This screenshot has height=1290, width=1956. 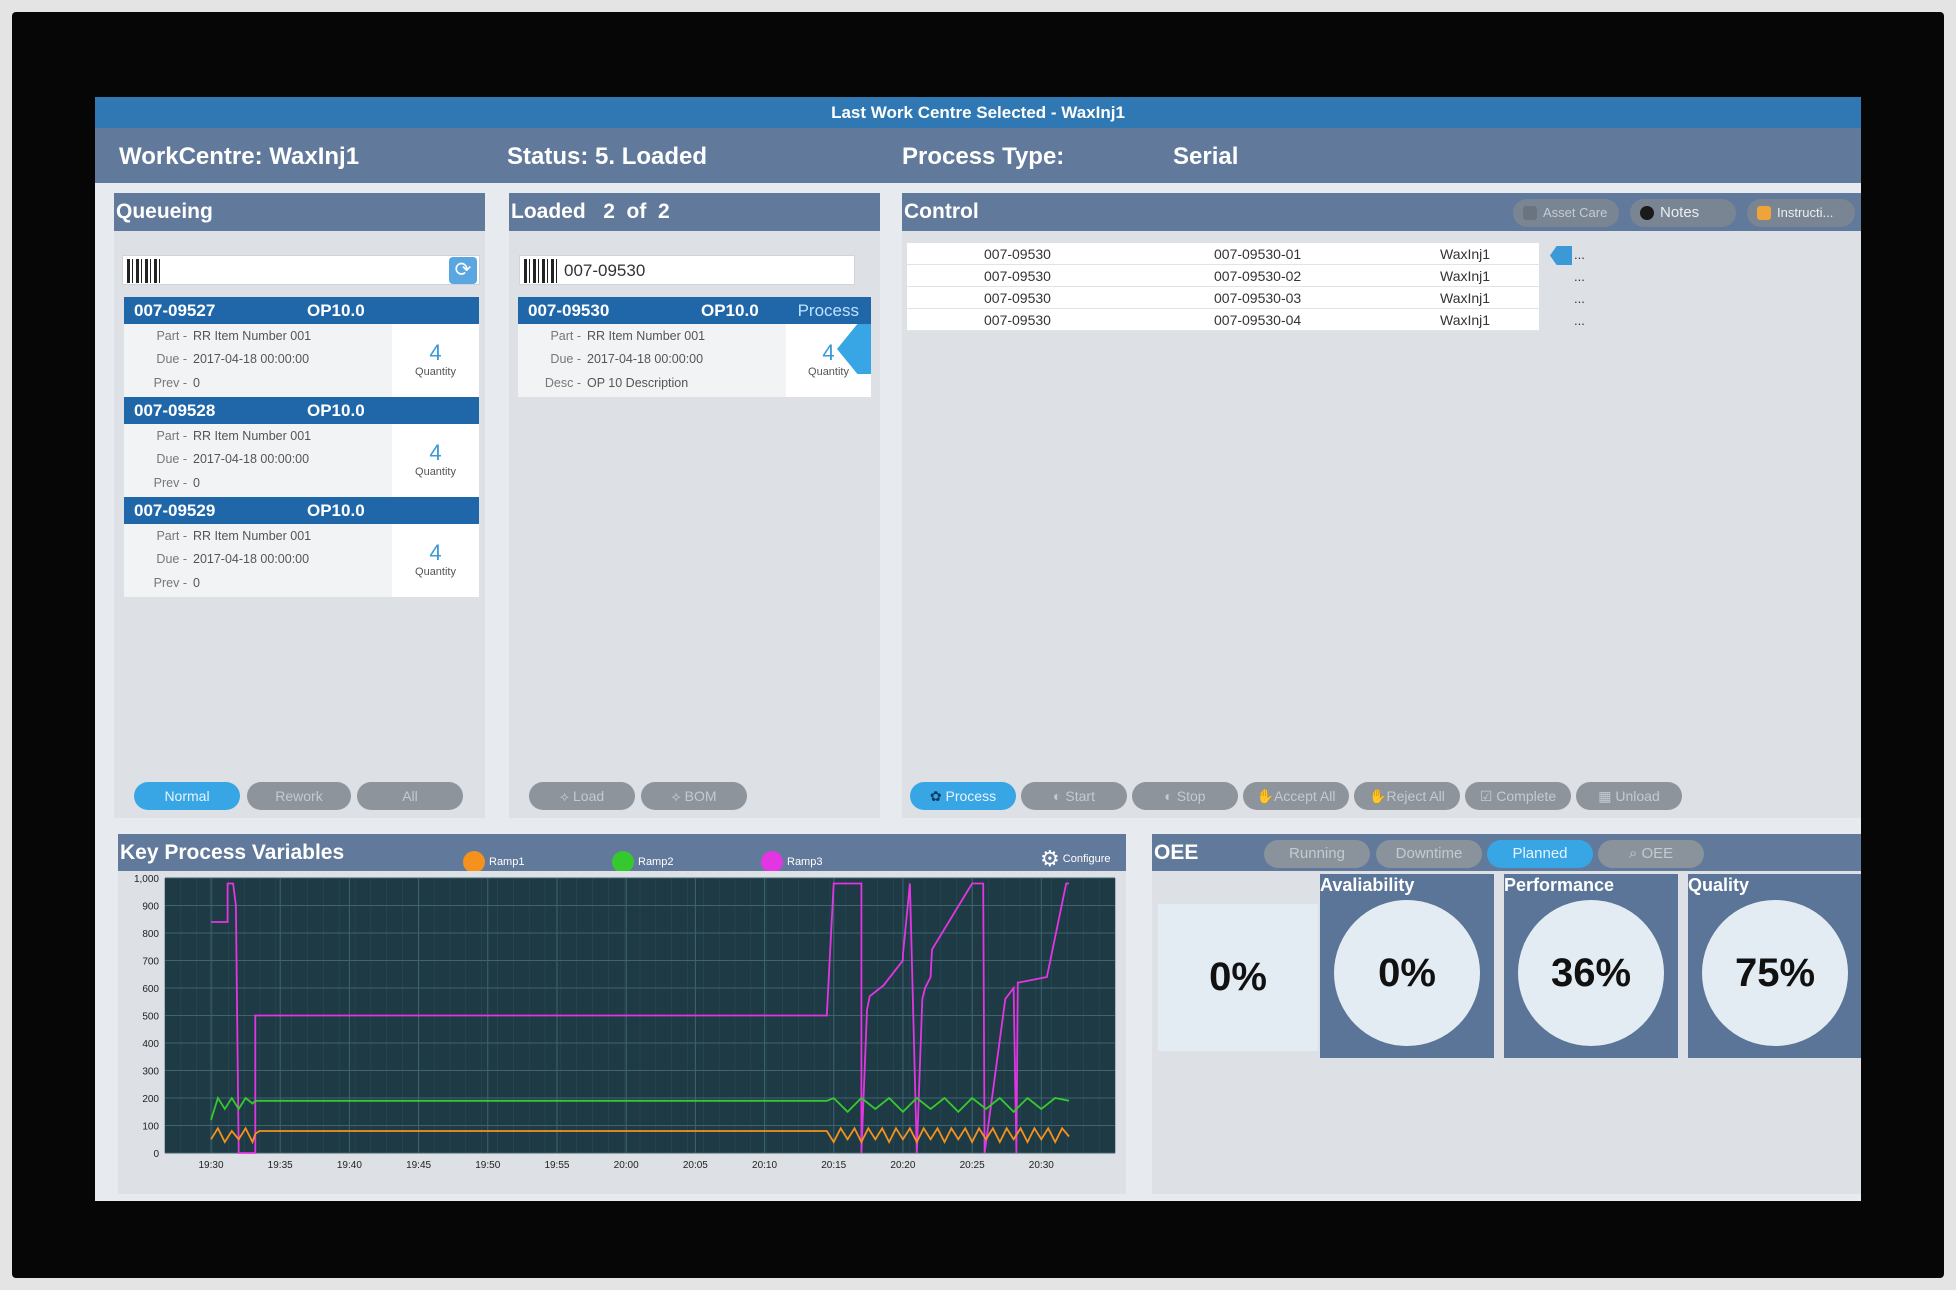 I want to click on load-button: ⟡ Load, so click(x=582, y=796).